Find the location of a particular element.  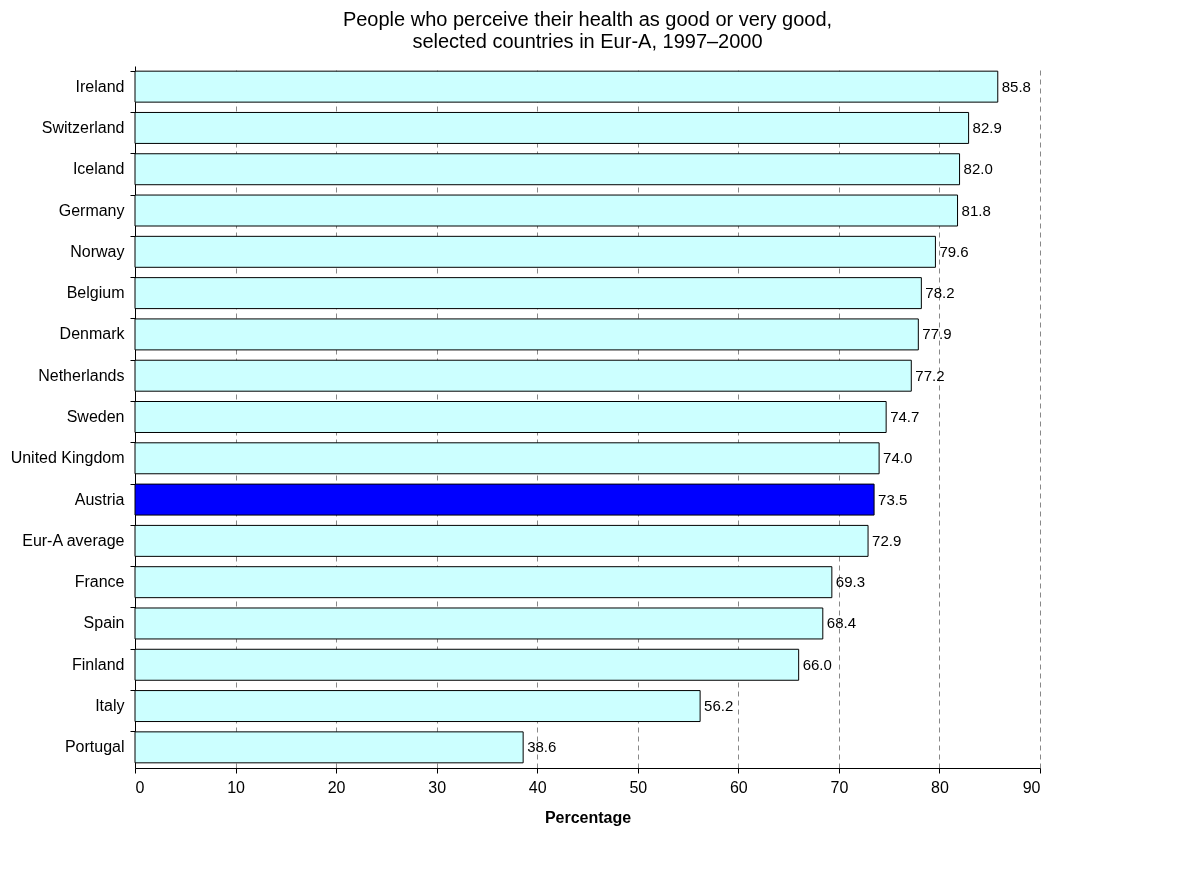

y-tick-label: Switzerland is located at coordinates (83, 127).